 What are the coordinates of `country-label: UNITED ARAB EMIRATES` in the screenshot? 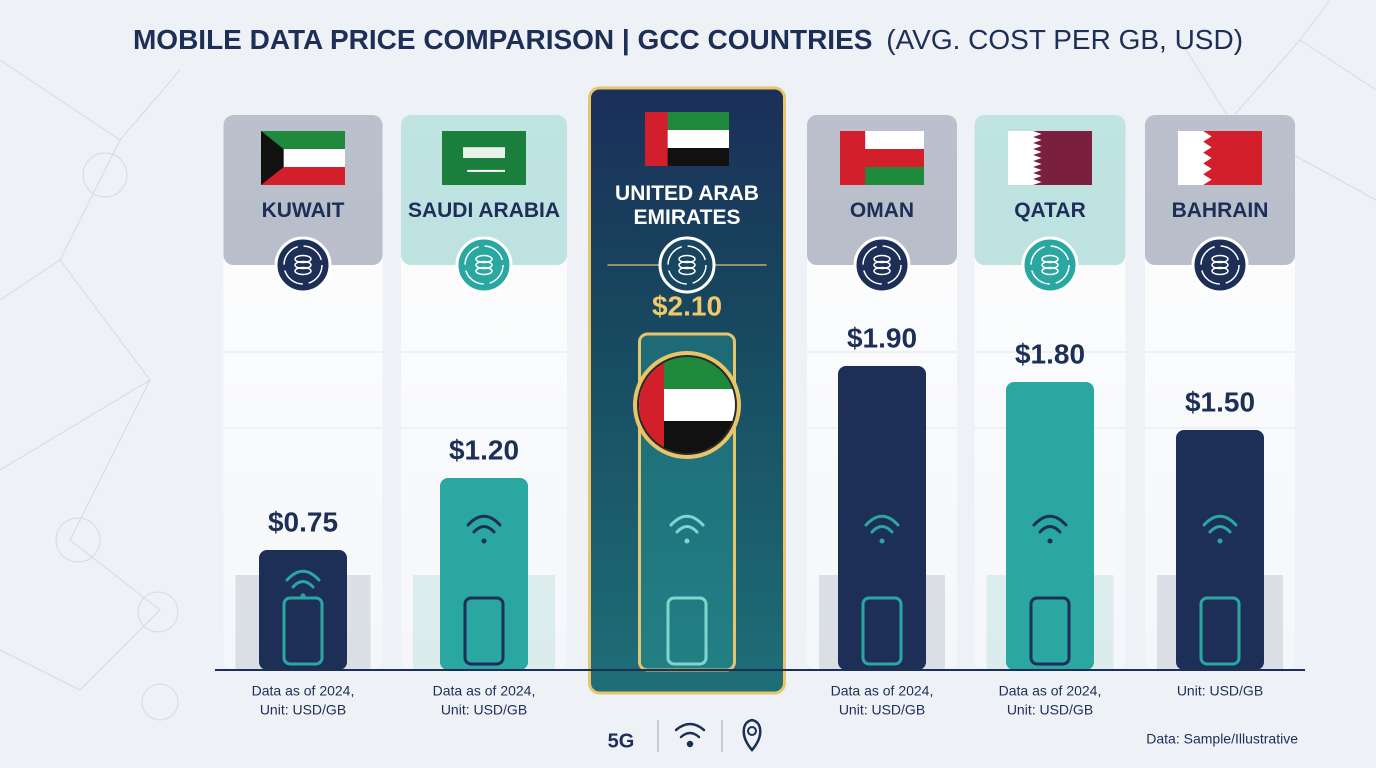 It's located at (687, 205).